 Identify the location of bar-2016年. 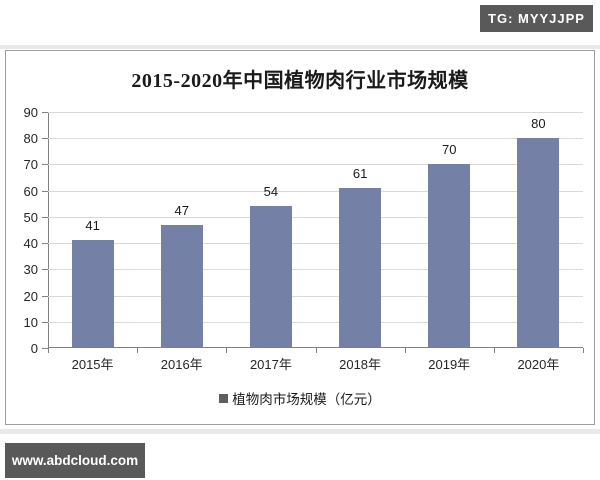
(181, 286).